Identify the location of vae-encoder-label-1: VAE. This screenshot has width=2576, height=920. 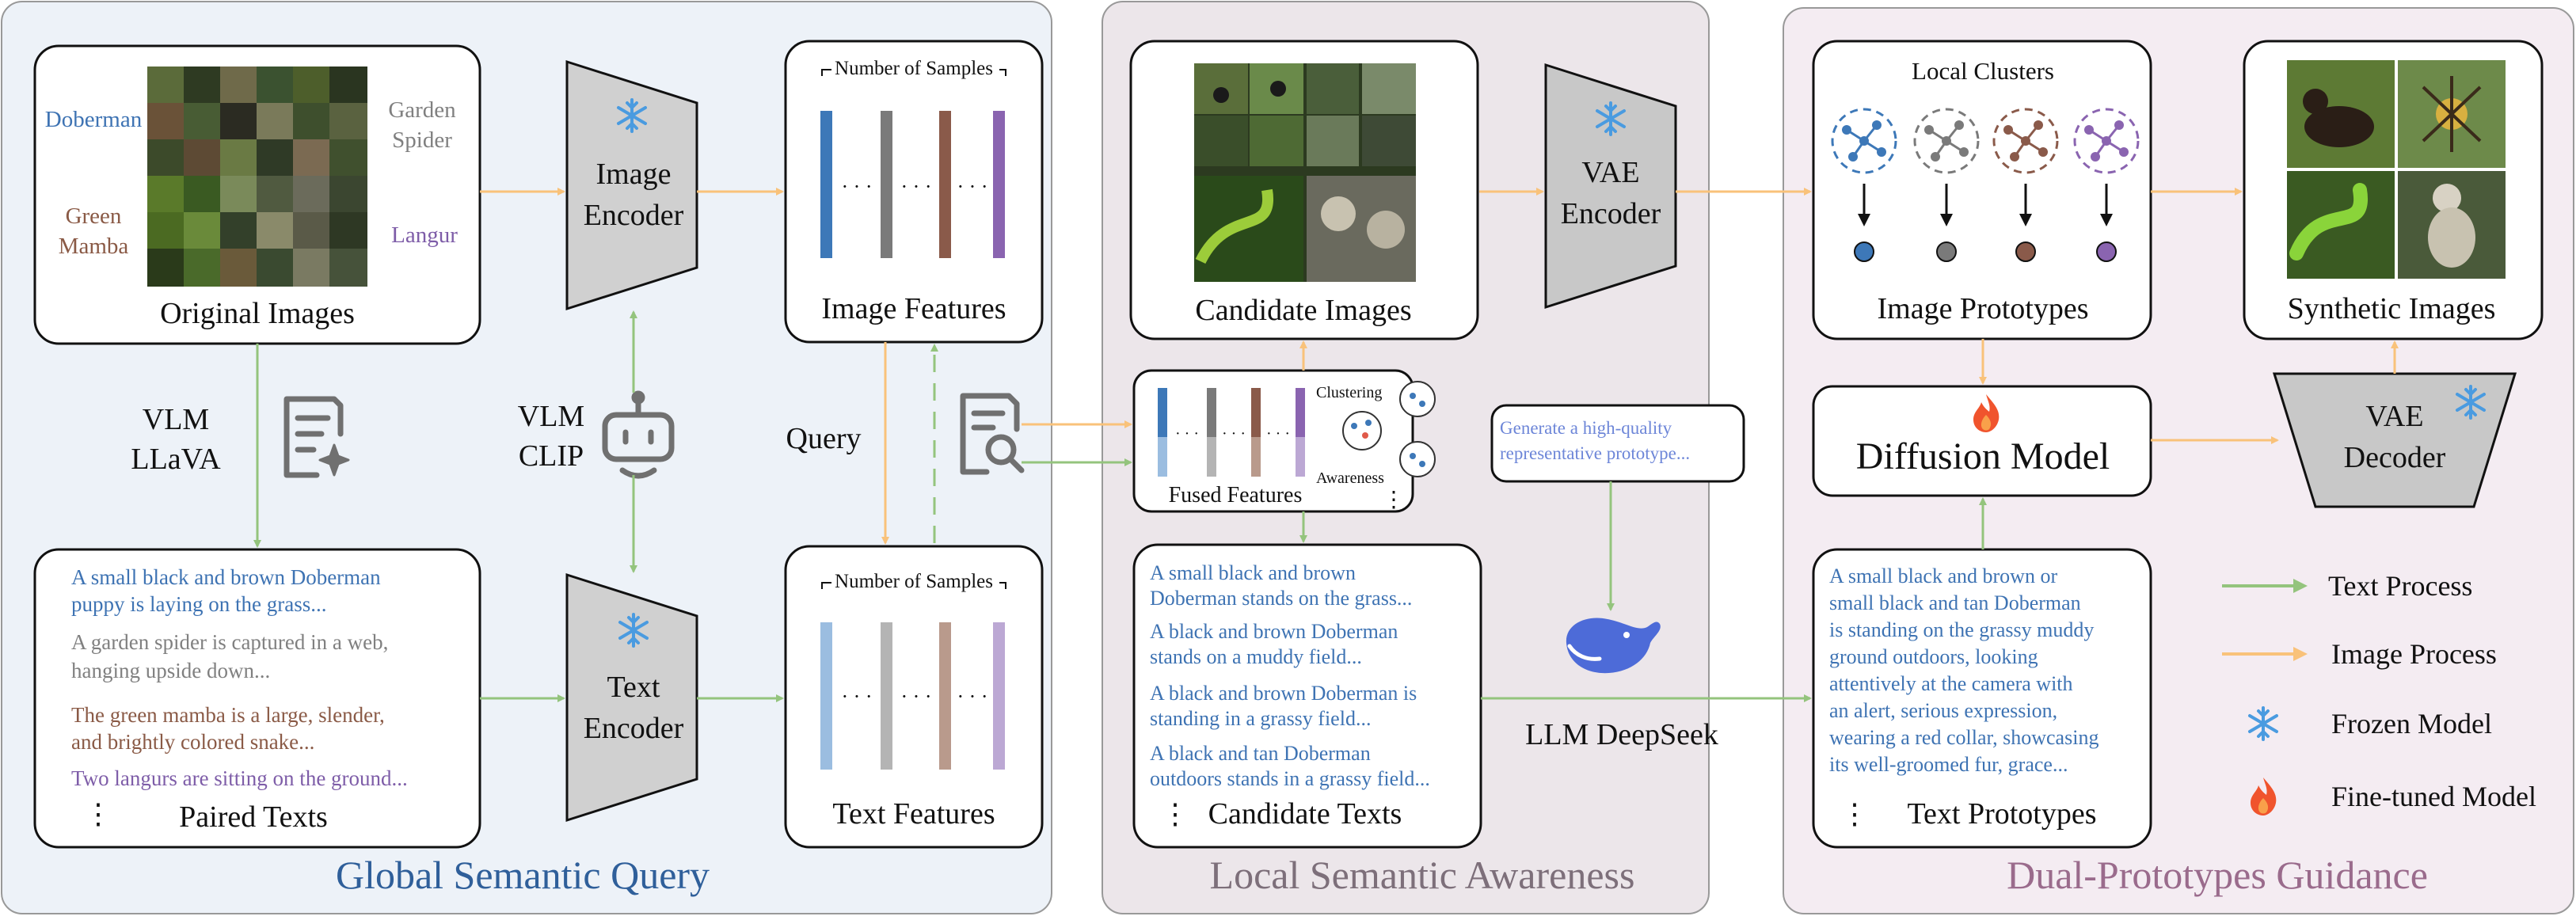
(1610, 172).